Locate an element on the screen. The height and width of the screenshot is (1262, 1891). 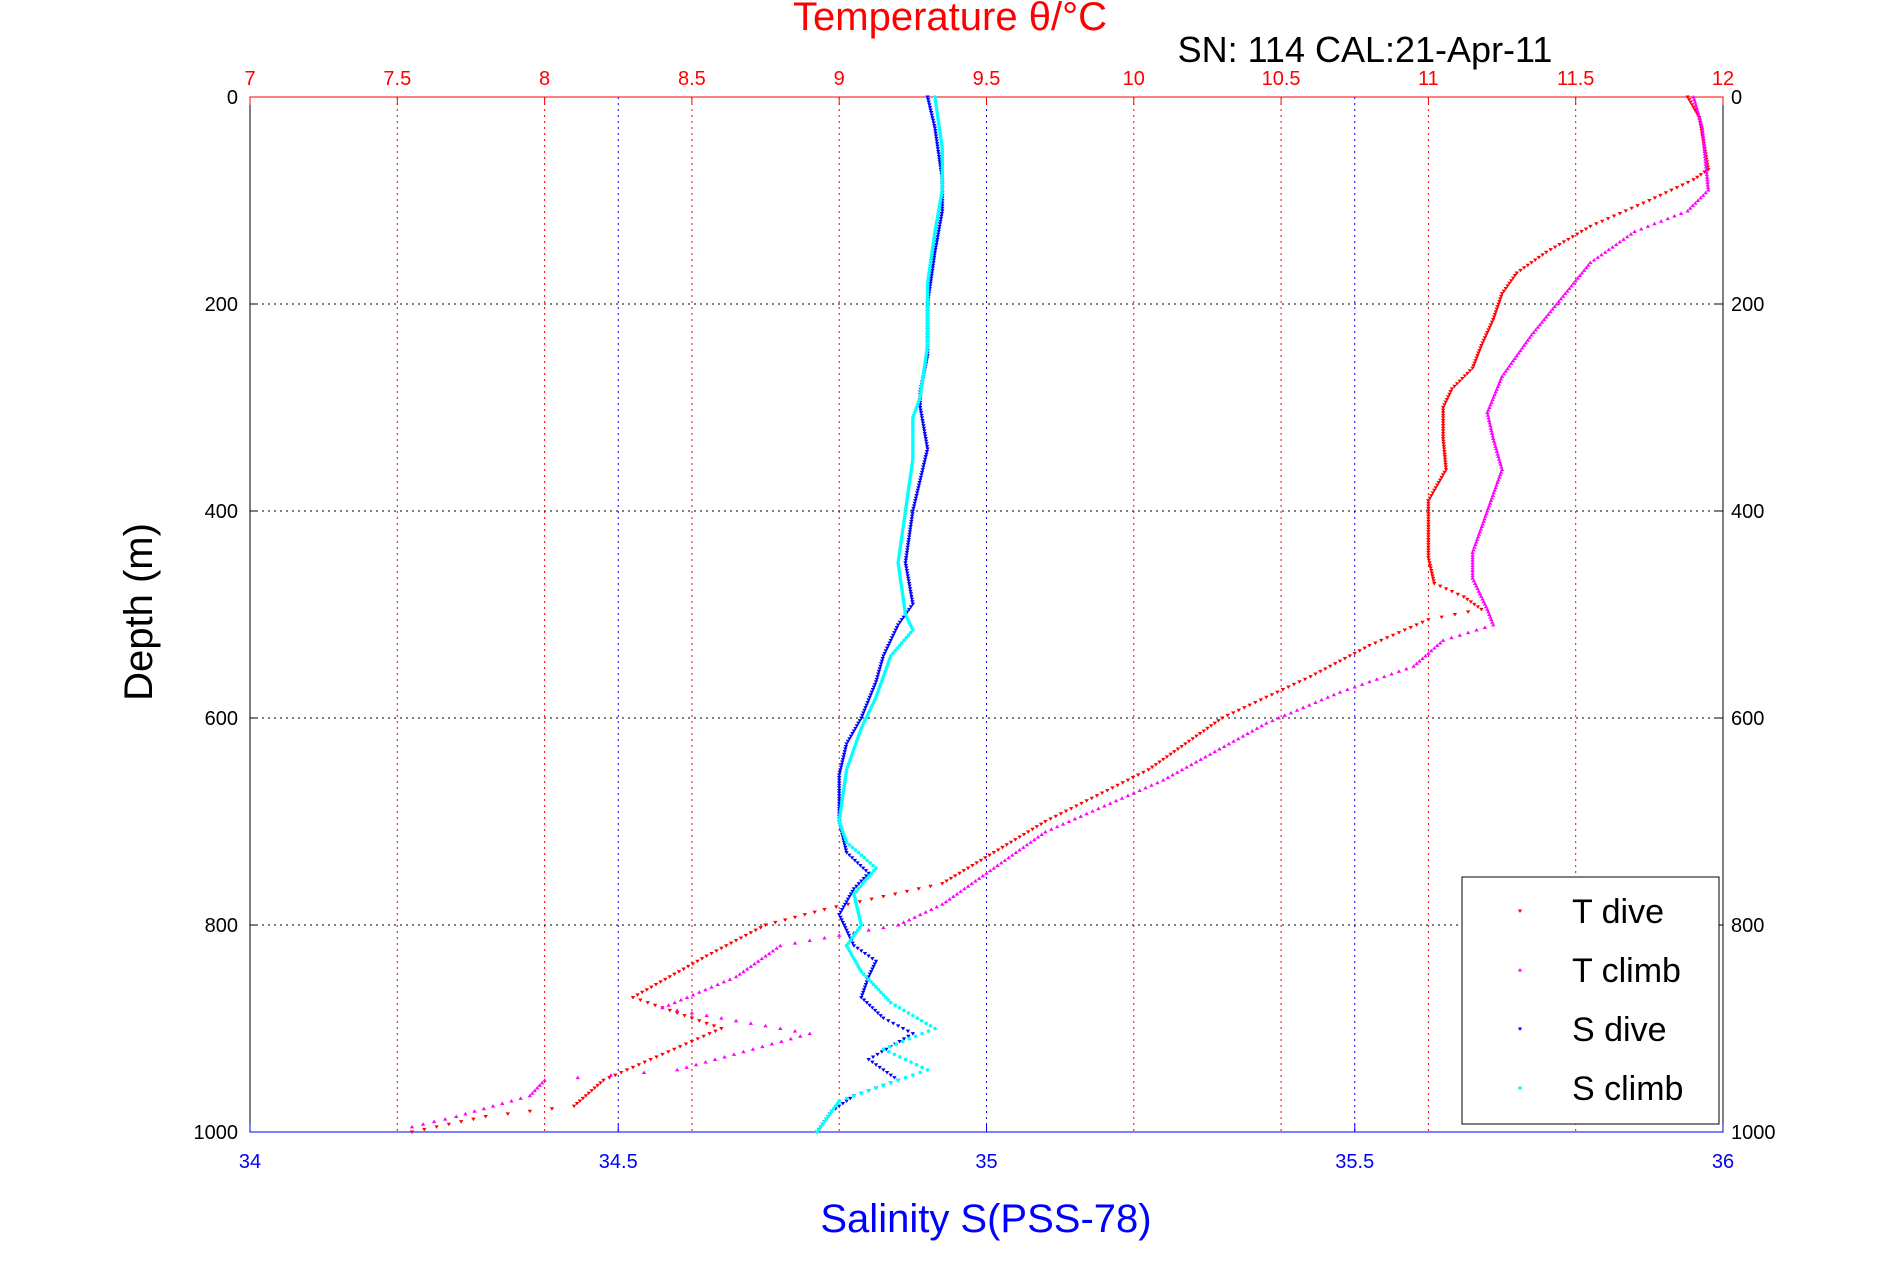
legend-box is located at coordinates (1590, 1000).